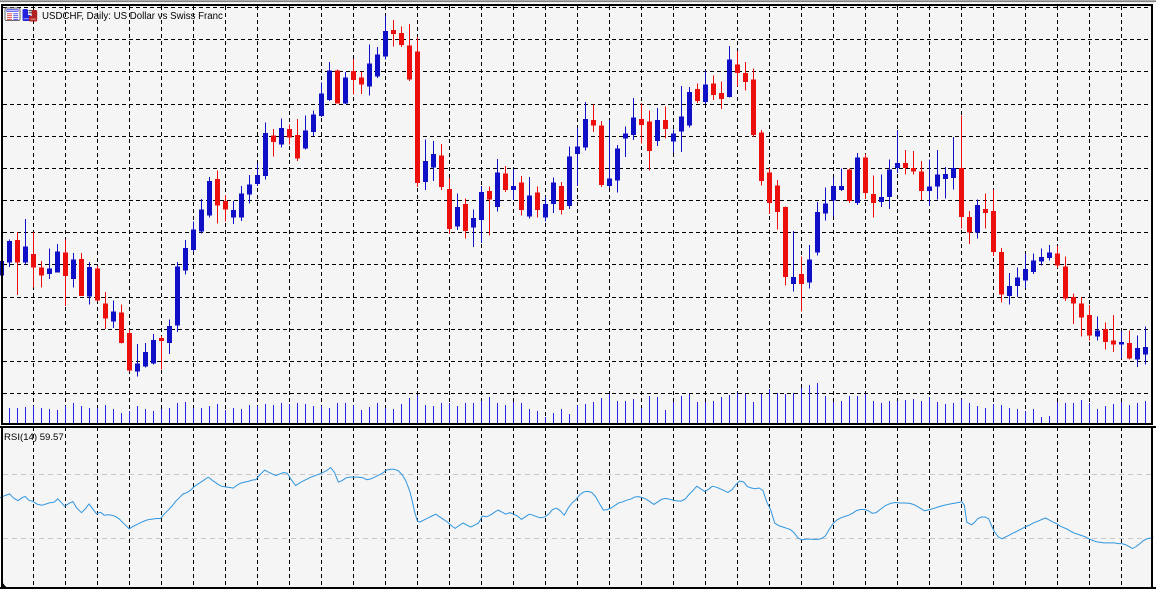 Image resolution: width=1156 pixels, height=590 pixels. What do you see at coordinates (34, 437) in the screenshot?
I see `svg-text: RSI(14) 59.57` at bounding box center [34, 437].